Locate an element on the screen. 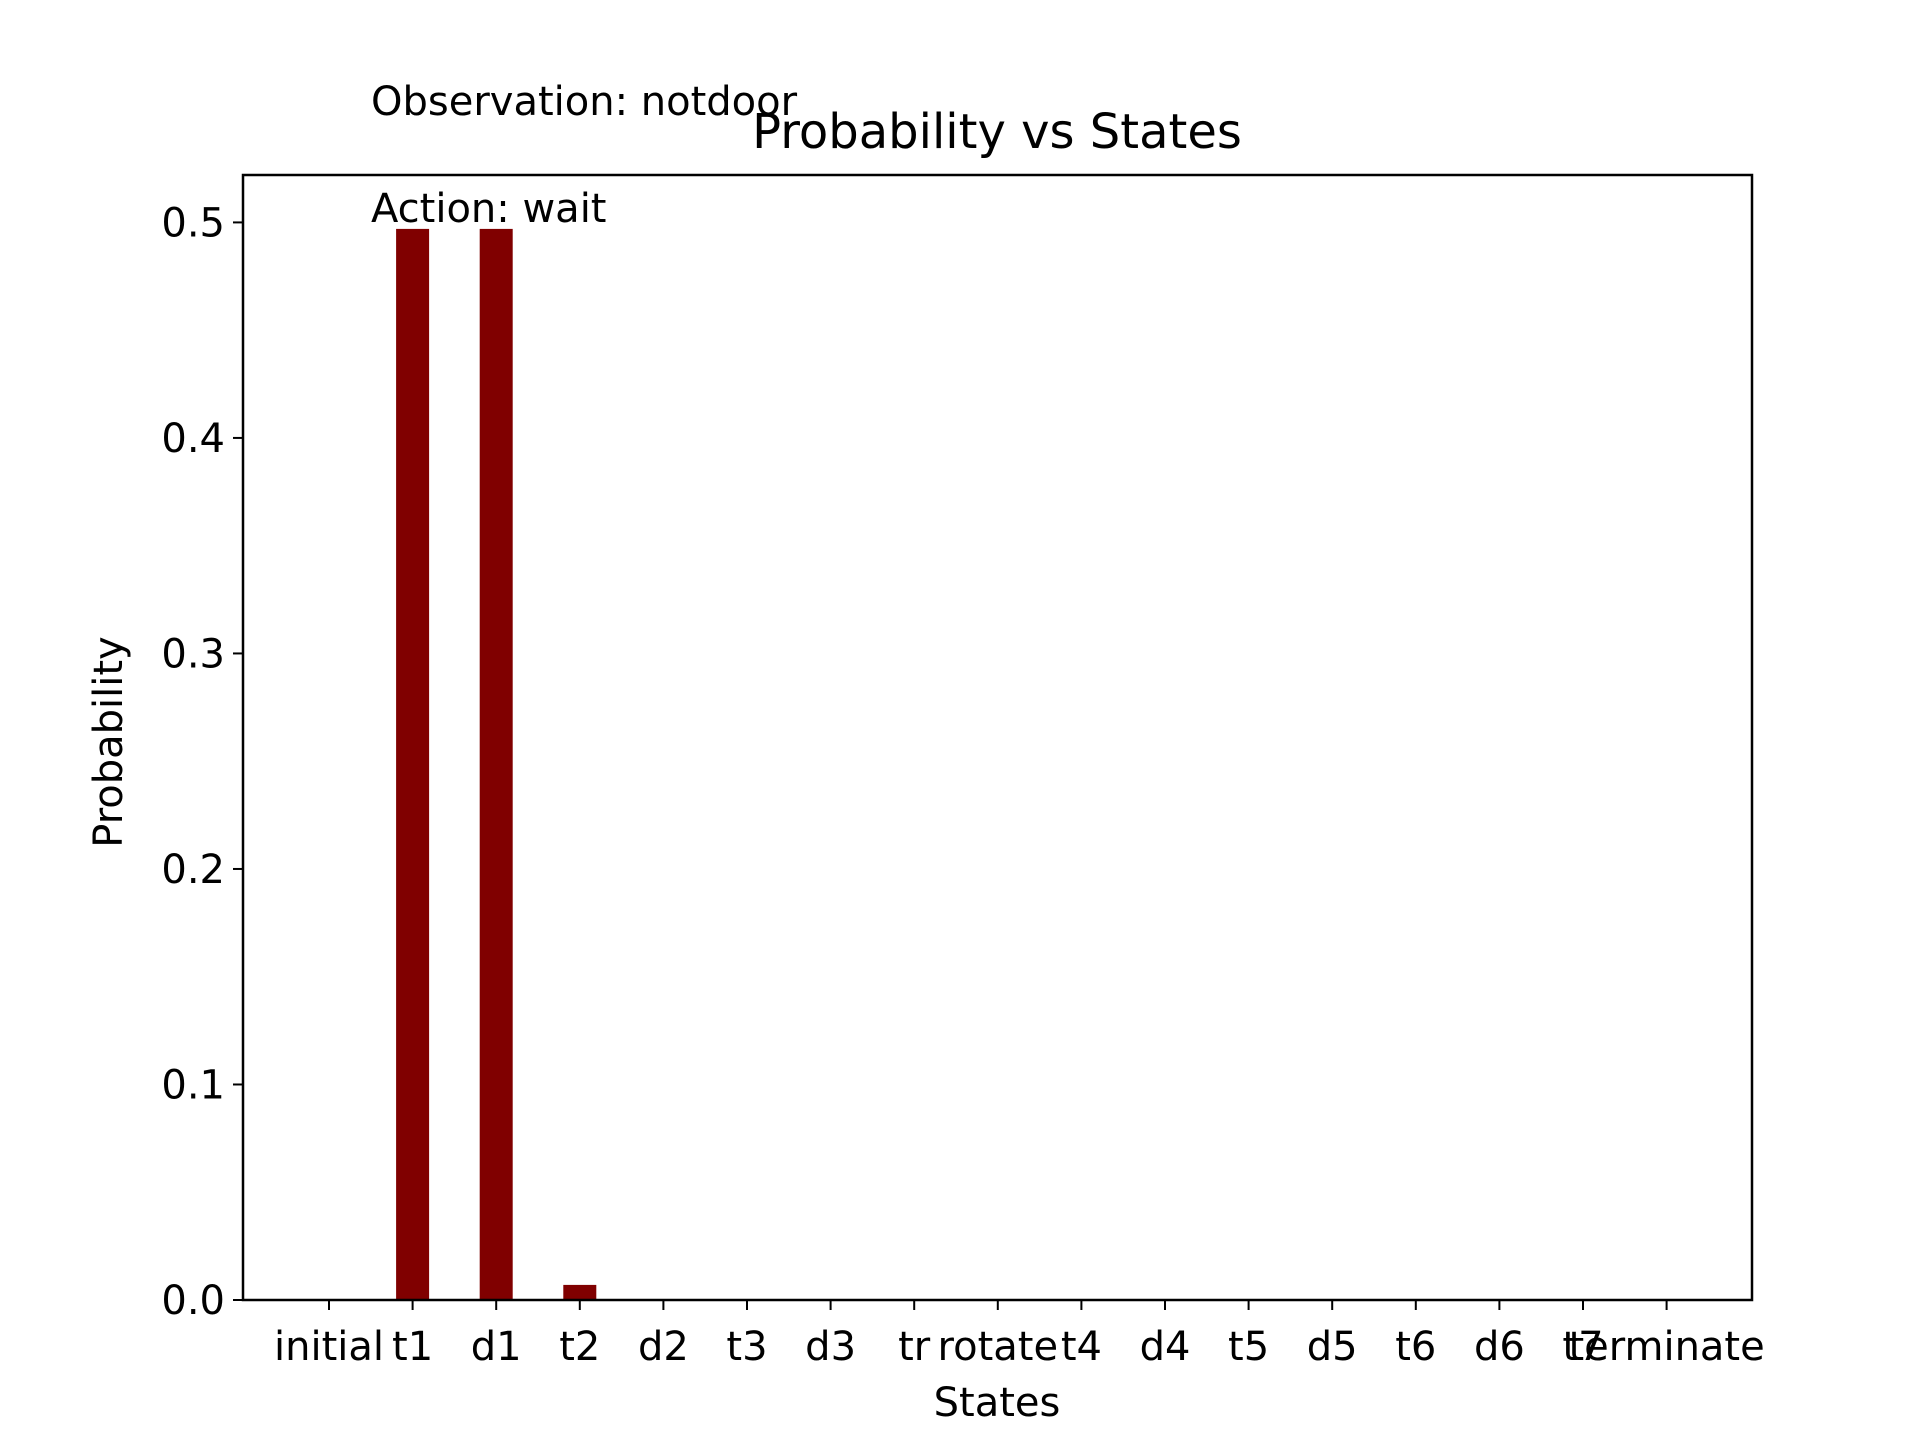 Image resolution: width=1920 pixels, height=1440 pixels. y-tick-label-5: 0.5 is located at coordinates (193, 223).